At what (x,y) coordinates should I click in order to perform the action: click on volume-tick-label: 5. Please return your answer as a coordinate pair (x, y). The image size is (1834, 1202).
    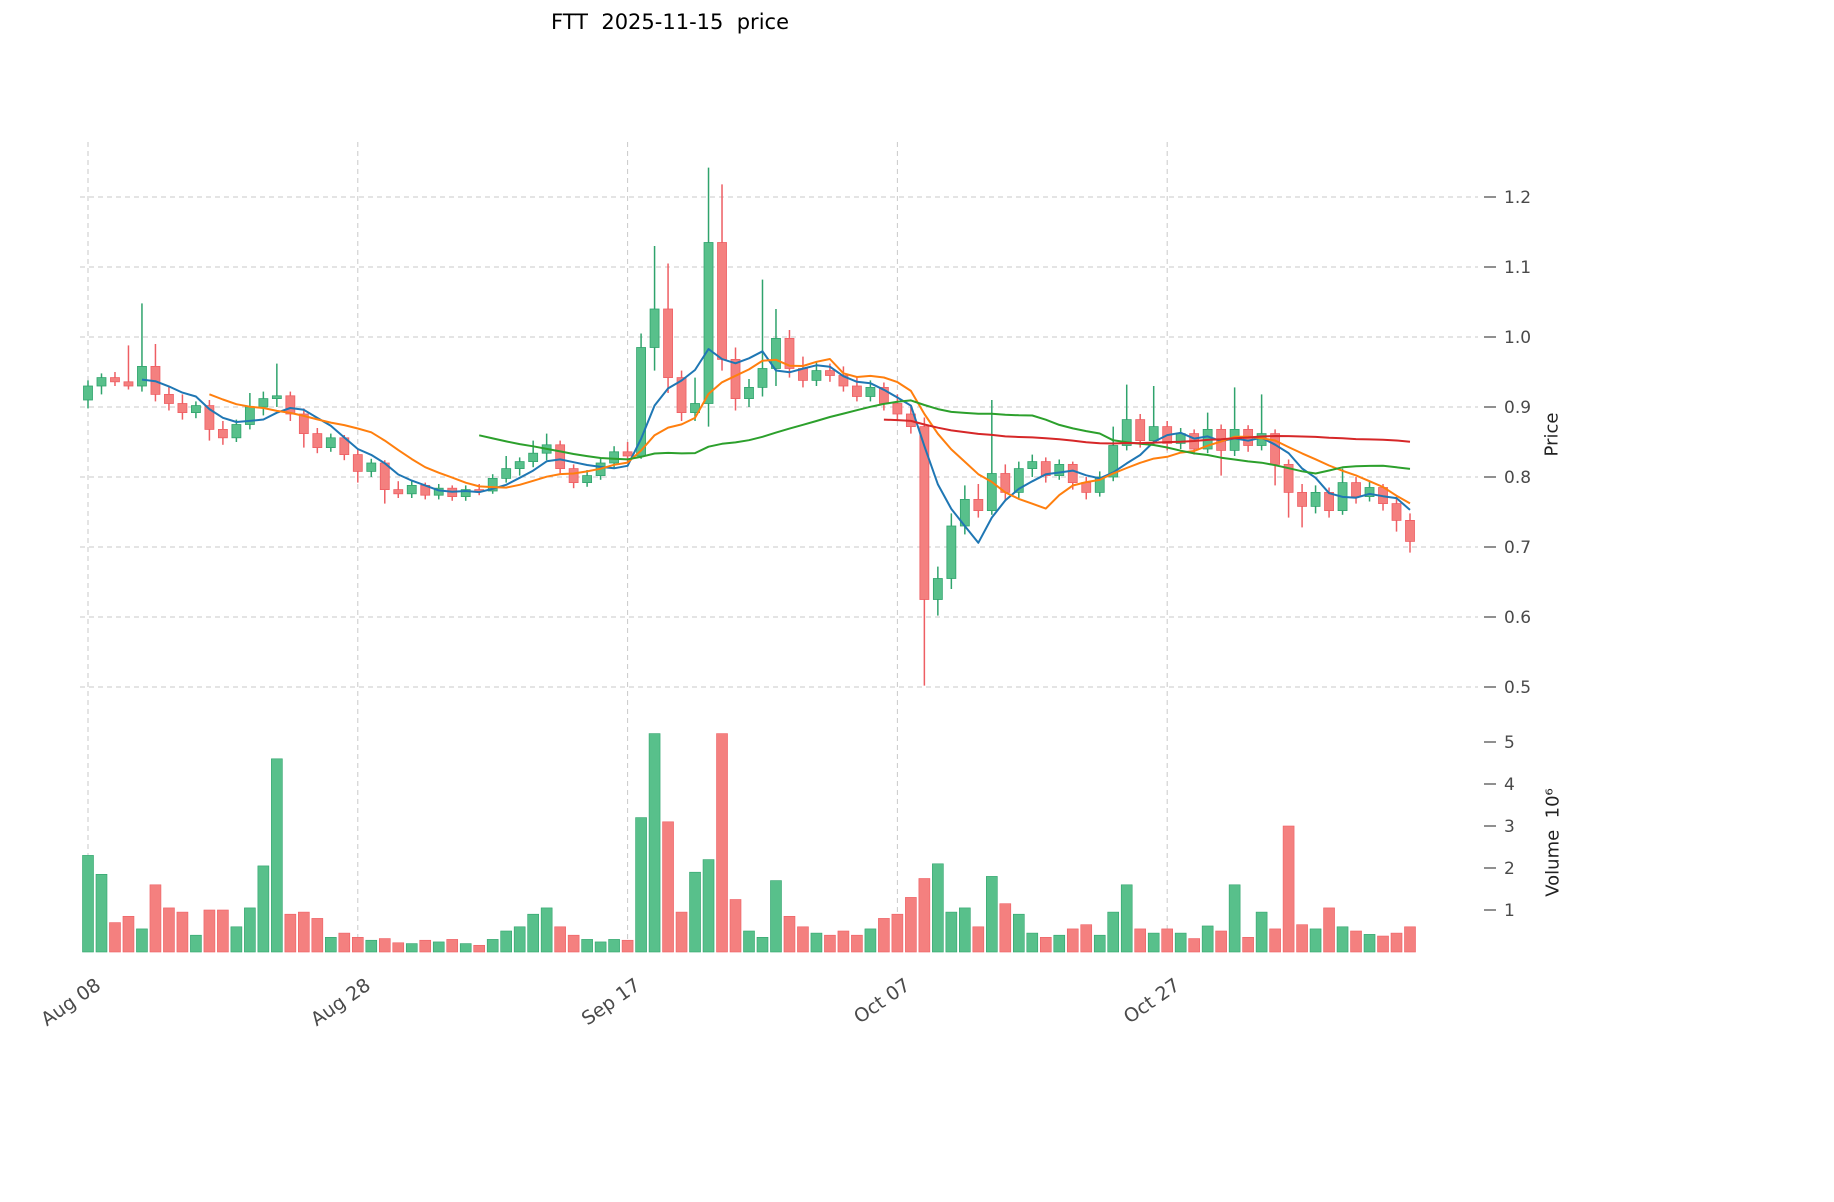
    Looking at the image, I should click on (1509, 743).